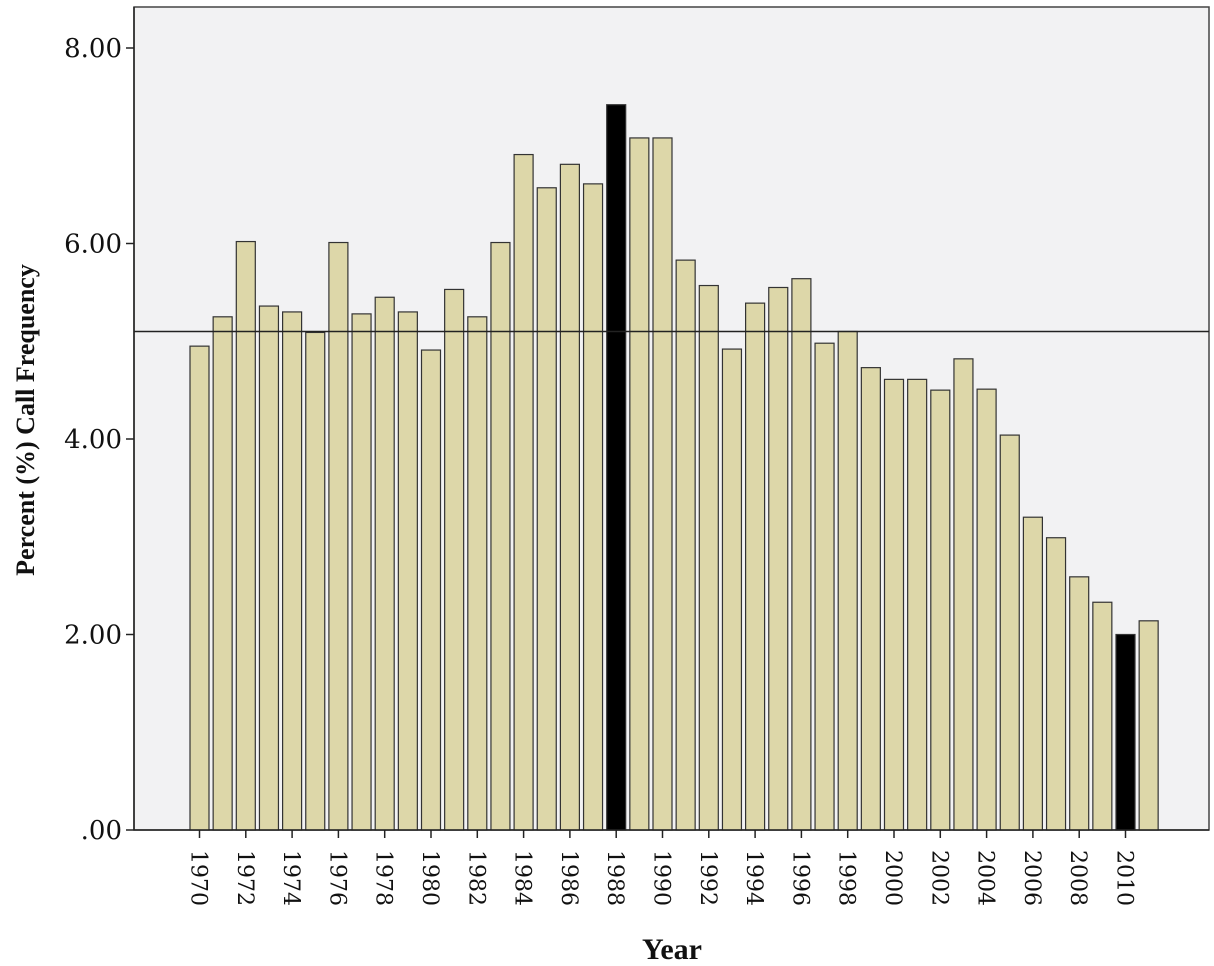  What do you see at coordinates (824, 586) in the screenshot?
I see `bar-1997` at bounding box center [824, 586].